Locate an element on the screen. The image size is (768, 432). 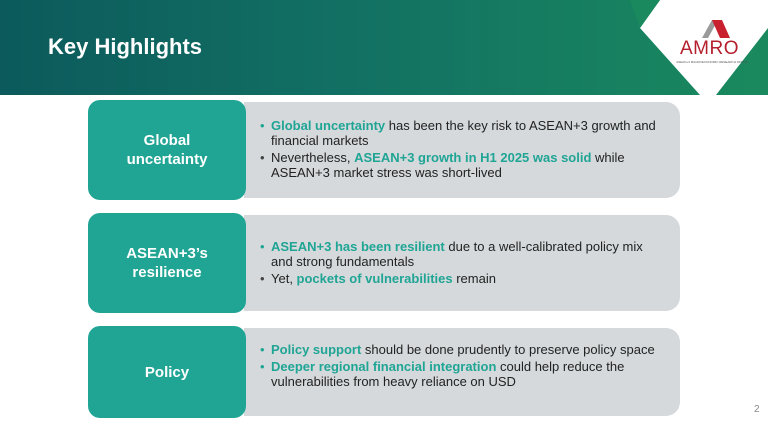
logo-backdrop is located at coordinates (699, 47).